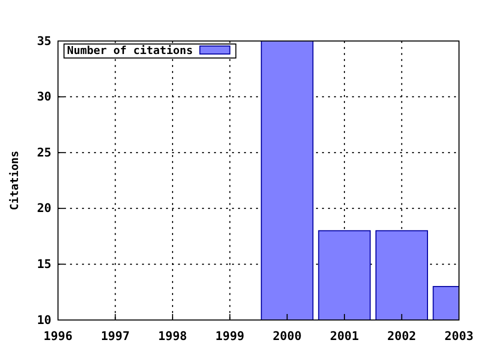 This screenshot has width=480, height=350. I want to click on y-tick-label: 20, so click(44, 208).